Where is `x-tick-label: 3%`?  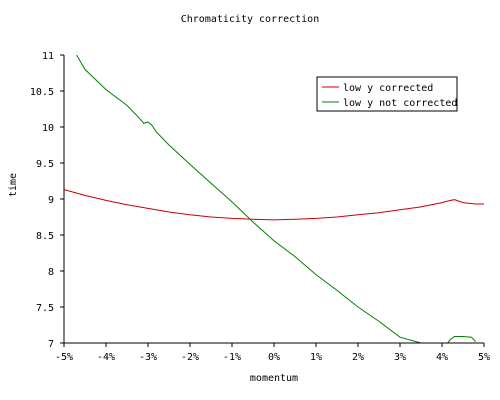
x-tick-label: 3% is located at coordinates (400, 357).